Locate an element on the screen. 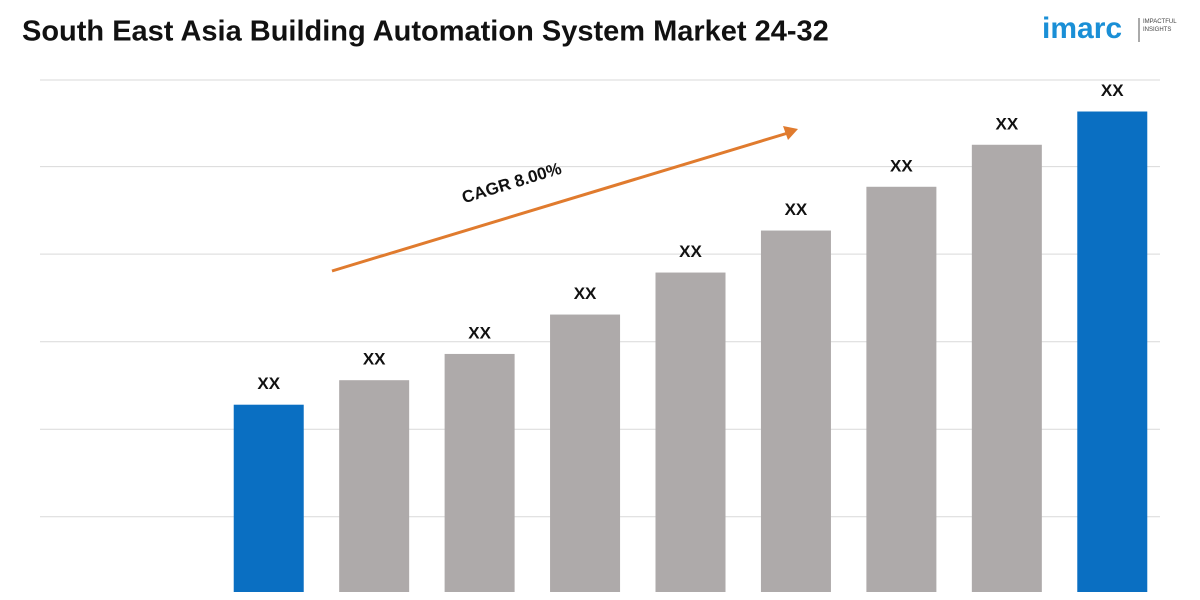 The width and height of the screenshot is (1200, 600). logo: imarc IMPACTFUL INSIGHTS is located at coordinates (1109, 28).